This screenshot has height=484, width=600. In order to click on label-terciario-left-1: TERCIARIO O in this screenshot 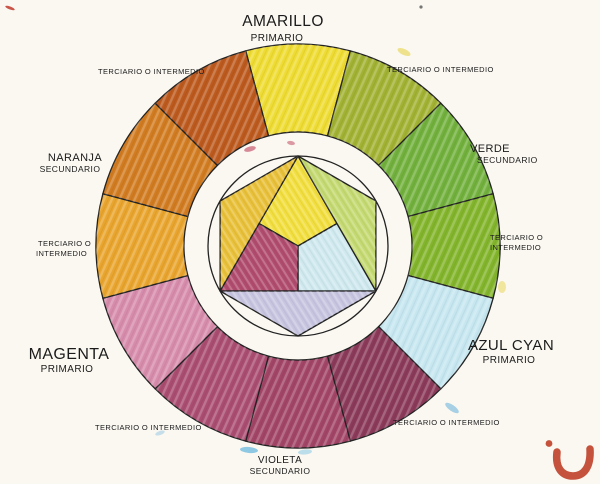, I will do `click(64, 243)`.